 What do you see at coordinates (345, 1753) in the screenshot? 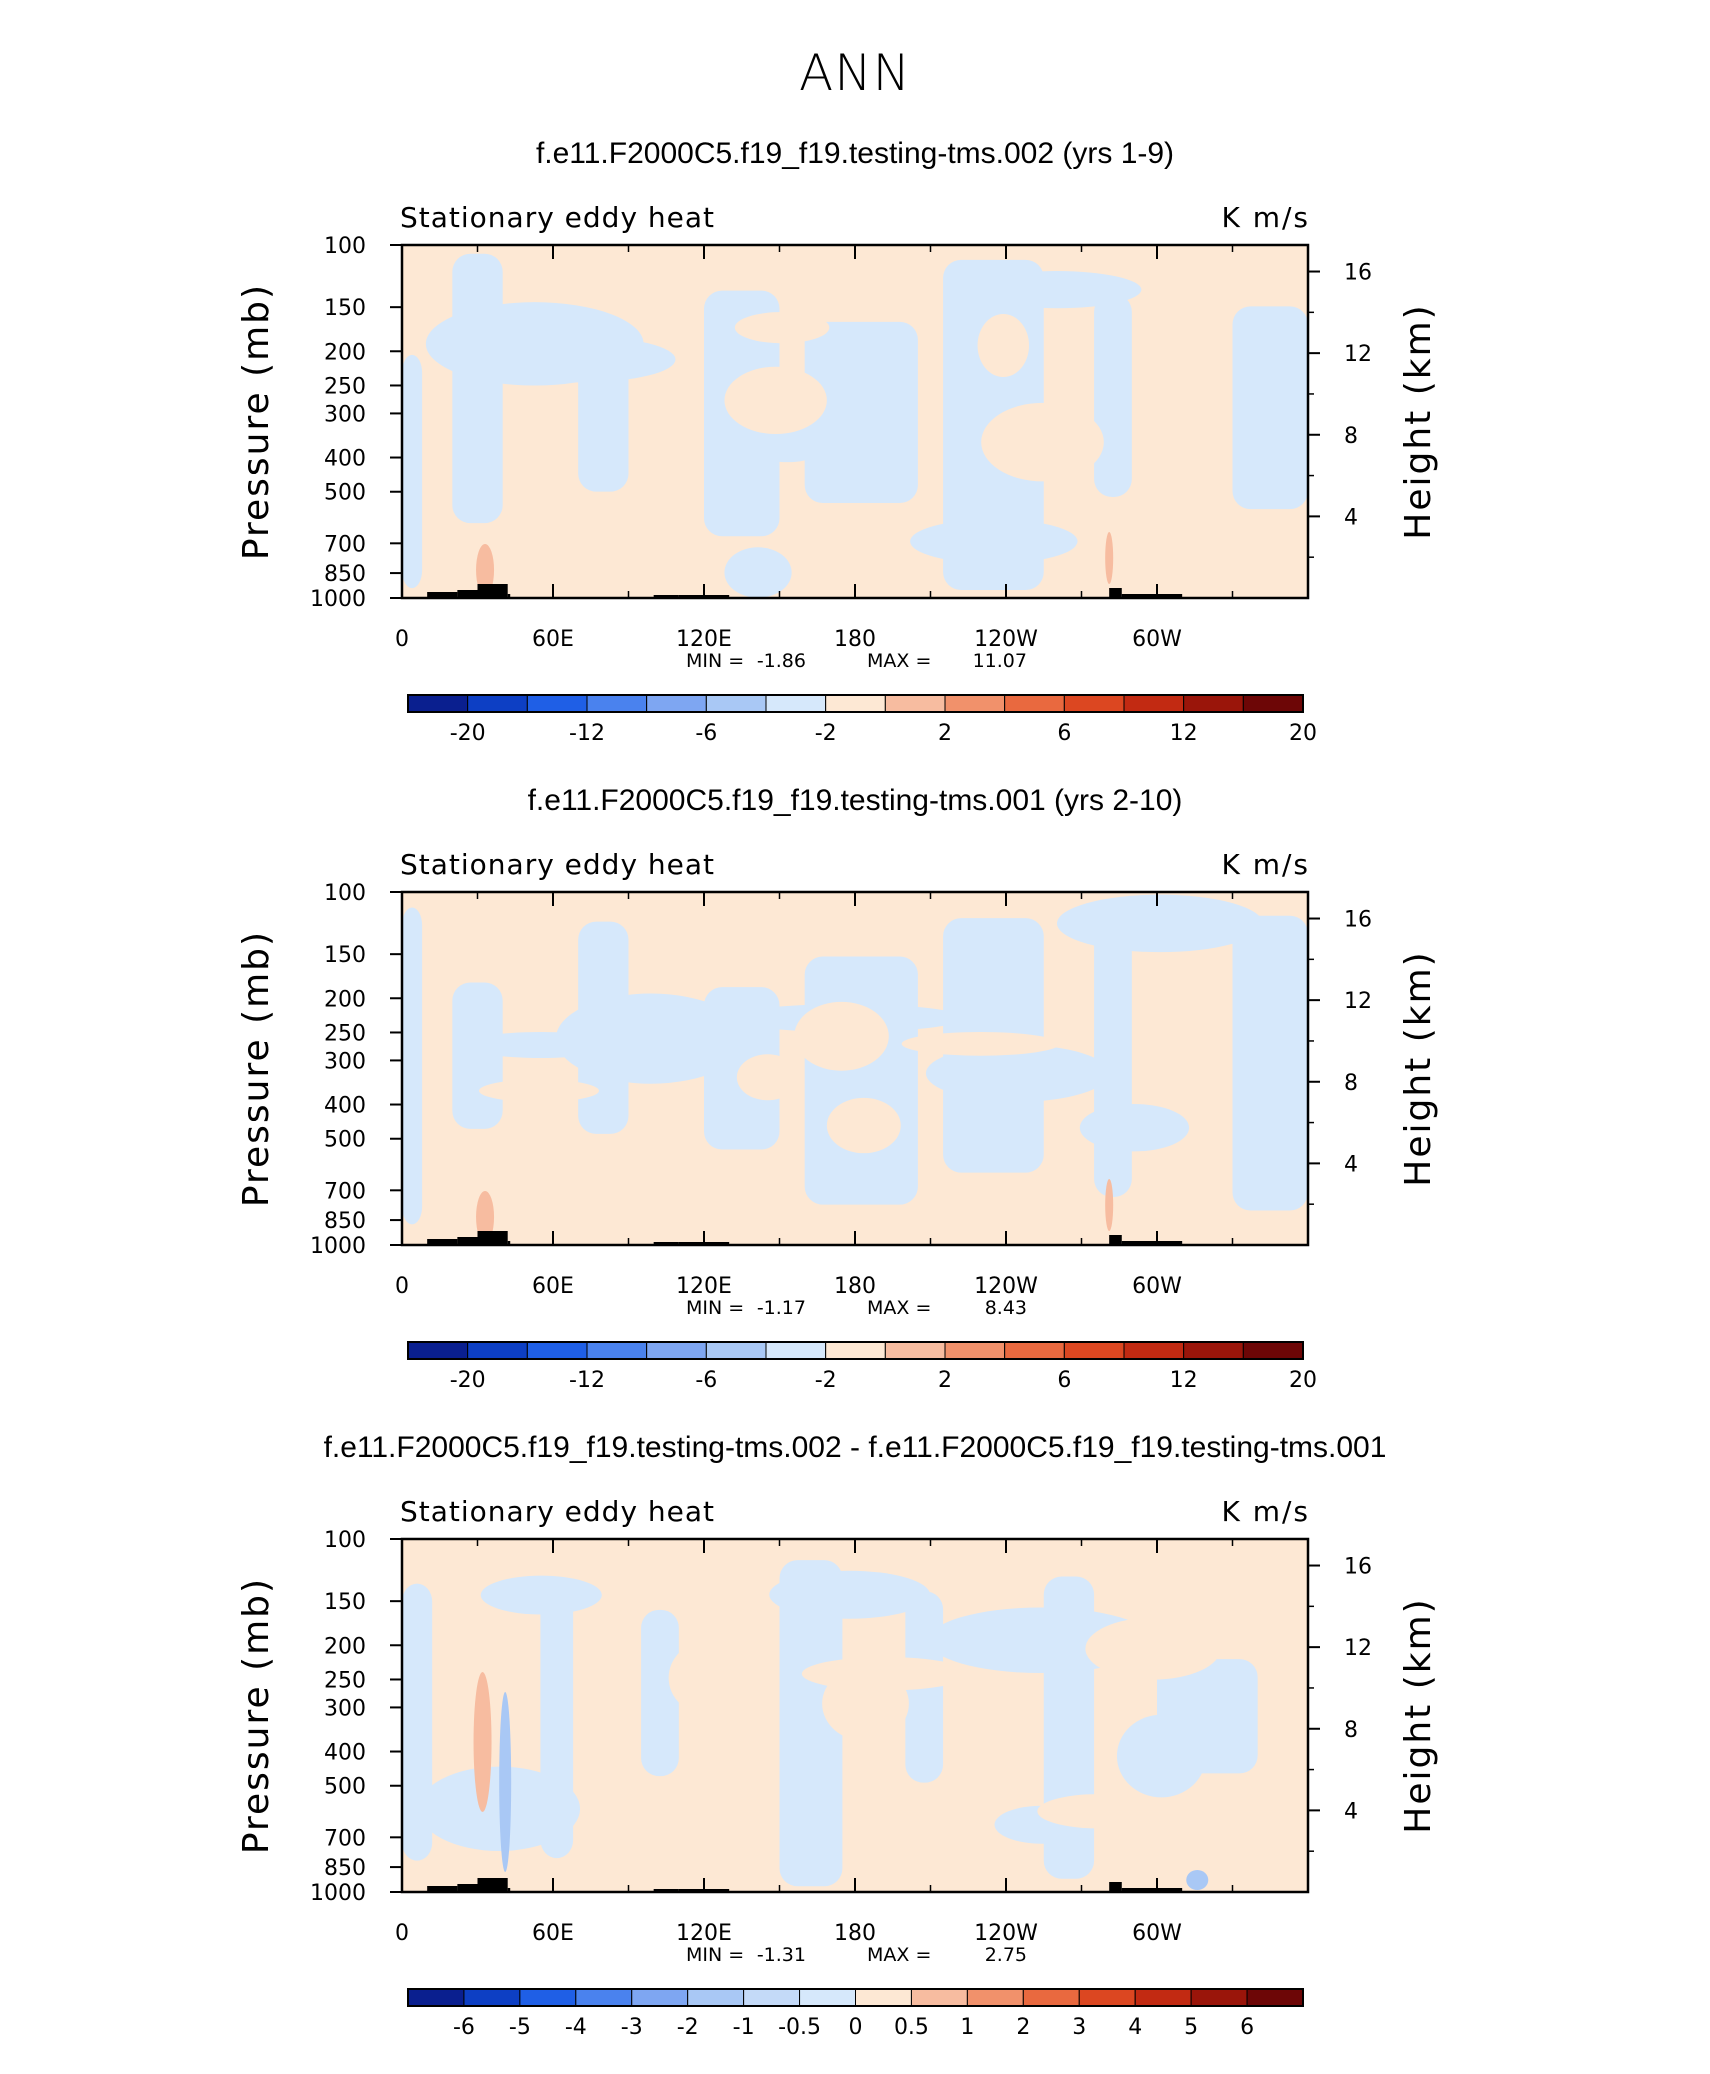
I see `y-tick-label: 400` at bounding box center [345, 1753].